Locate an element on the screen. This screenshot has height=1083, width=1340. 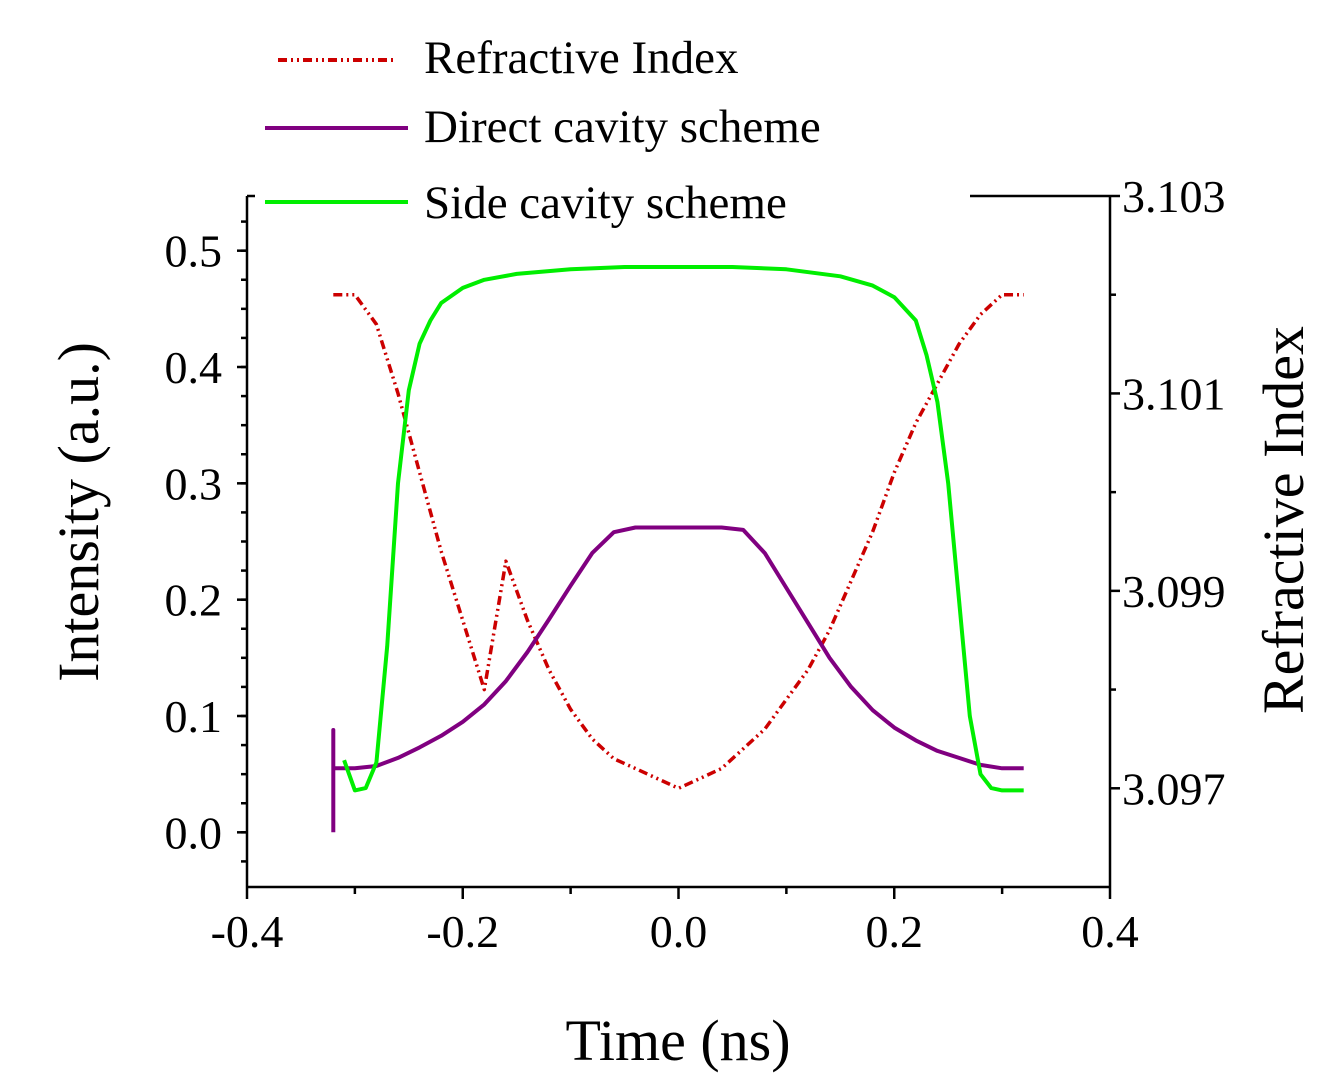
x-tick-label: 0.2 is located at coordinates (895, 931).